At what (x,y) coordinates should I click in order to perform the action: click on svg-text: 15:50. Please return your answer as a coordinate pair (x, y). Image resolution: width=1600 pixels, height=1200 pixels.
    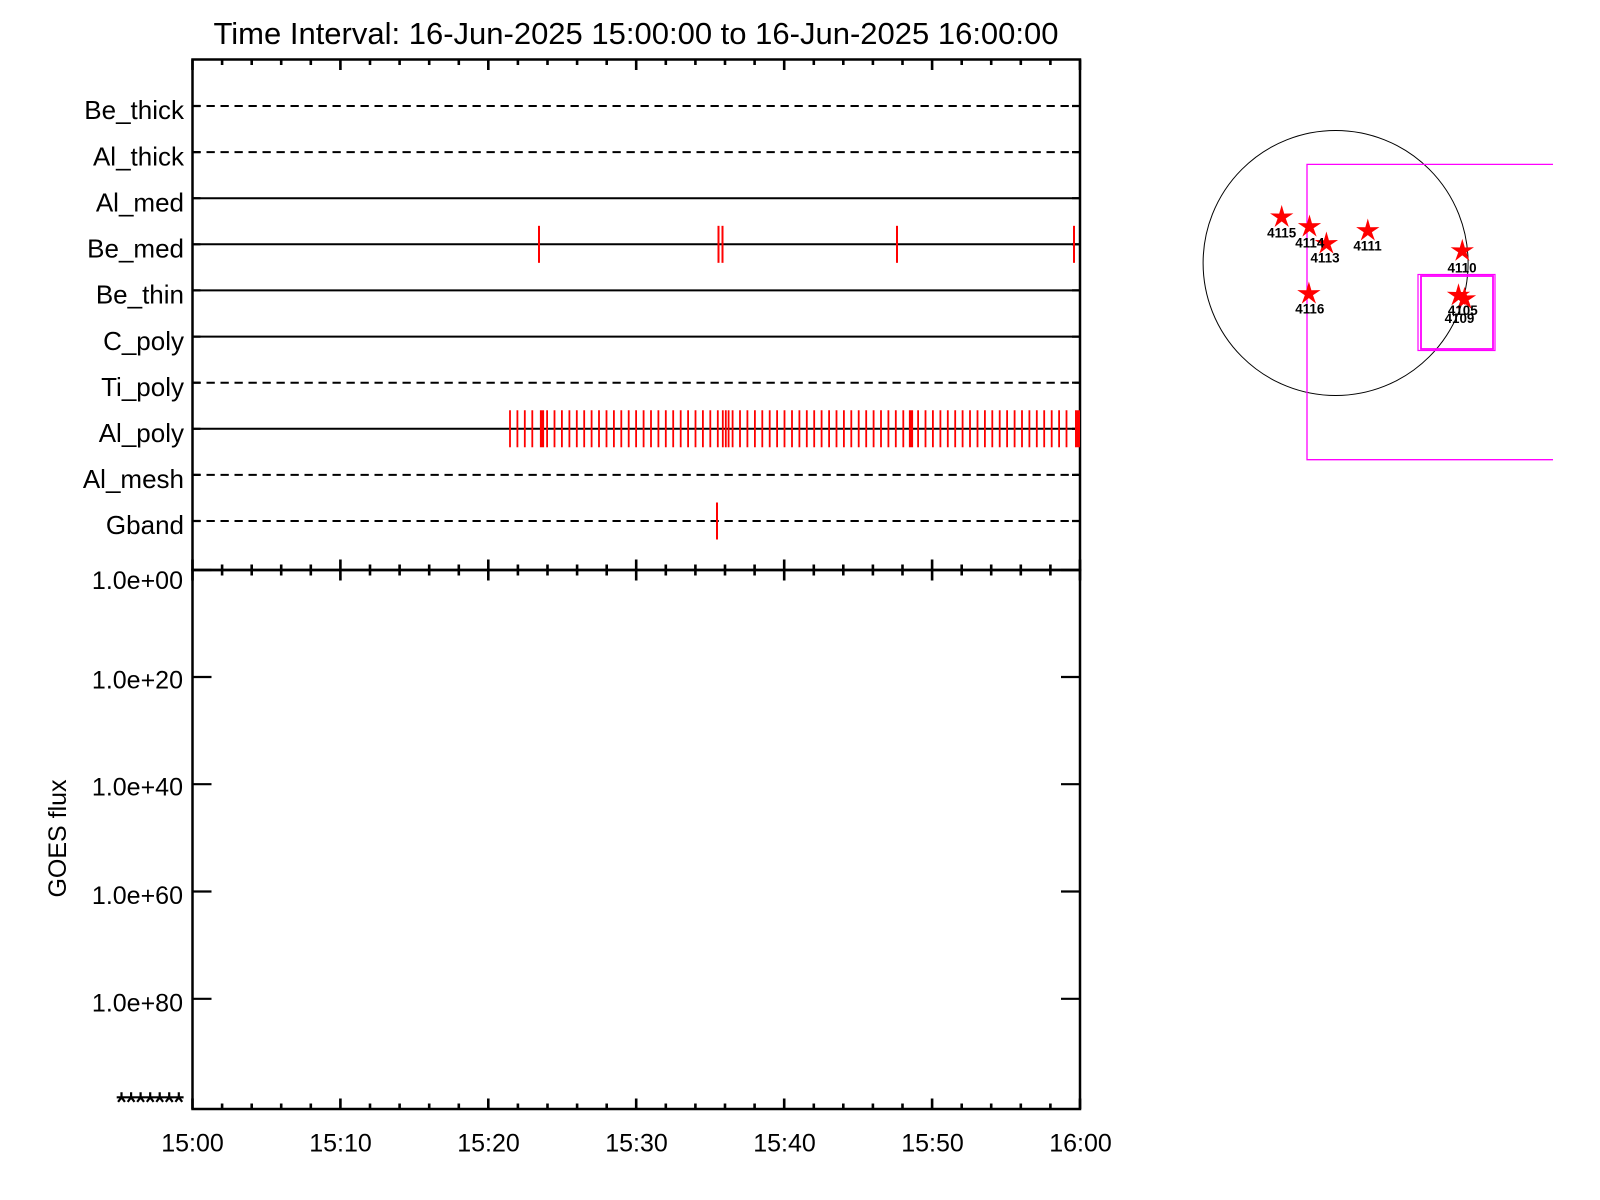
    Looking at the image, I should click on (932, 1144).